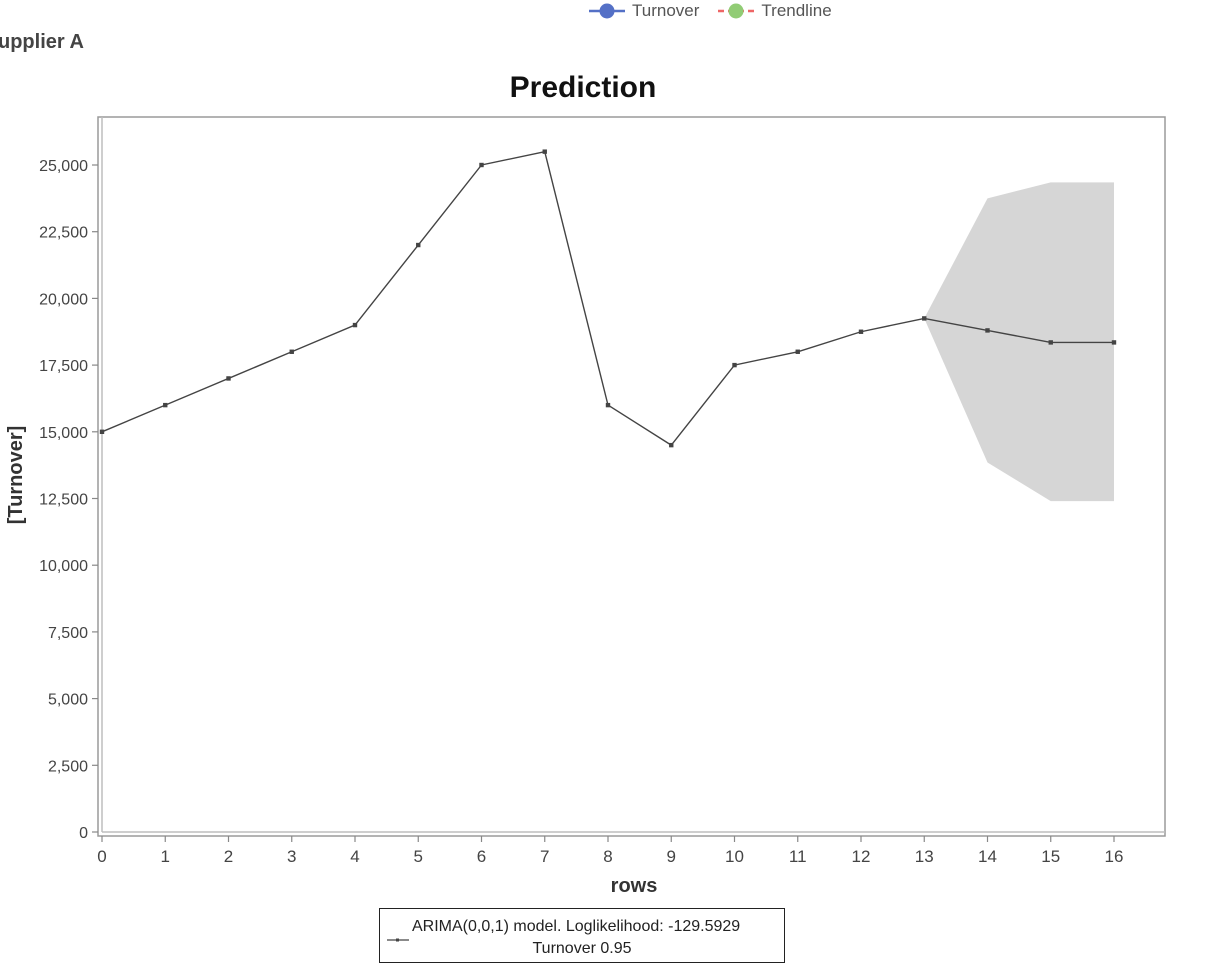 This screenshot has width=1224, height=969. What do you see at coordinates (63, 433) in the screenshot?
I see `y-tick-label: 15,000` at bounding box center [63, 433].